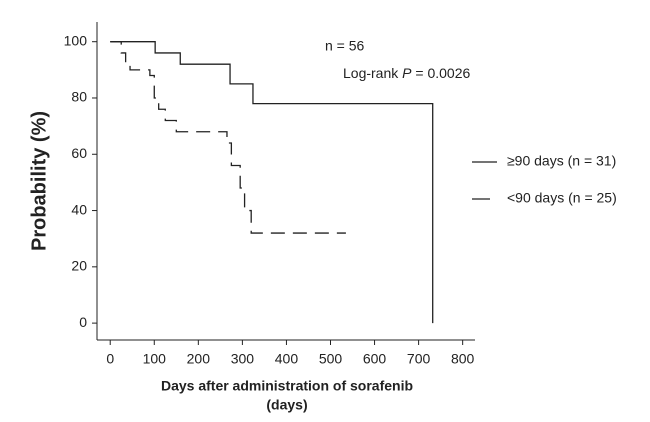 The width and height of the screenshot is (650, 422). Describe the element at coordinates (79, 266) in the screenshot. I see `y-tick-label: 20` at that location.